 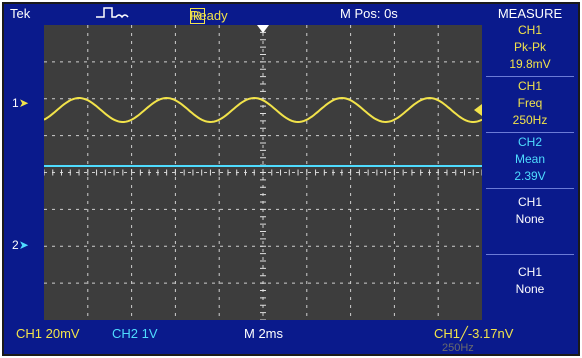 What do you see at coordinates (15, 103) in the screenshot?
I see `ch1-marker-label: 1` at bounding box center [15, 103].